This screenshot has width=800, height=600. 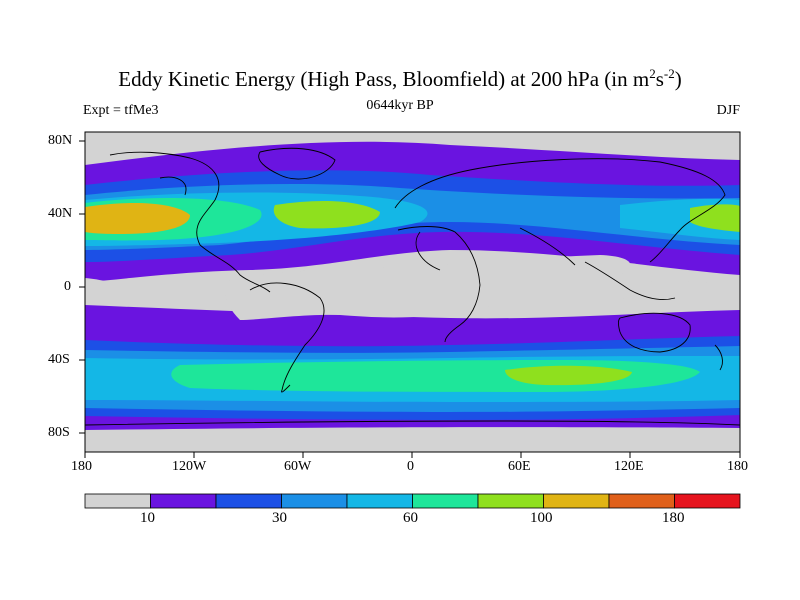 What do you see at coordinates (541, 518) in the screenshot?
I see `colorbar-label: 100` at bounding box center [541, 518].